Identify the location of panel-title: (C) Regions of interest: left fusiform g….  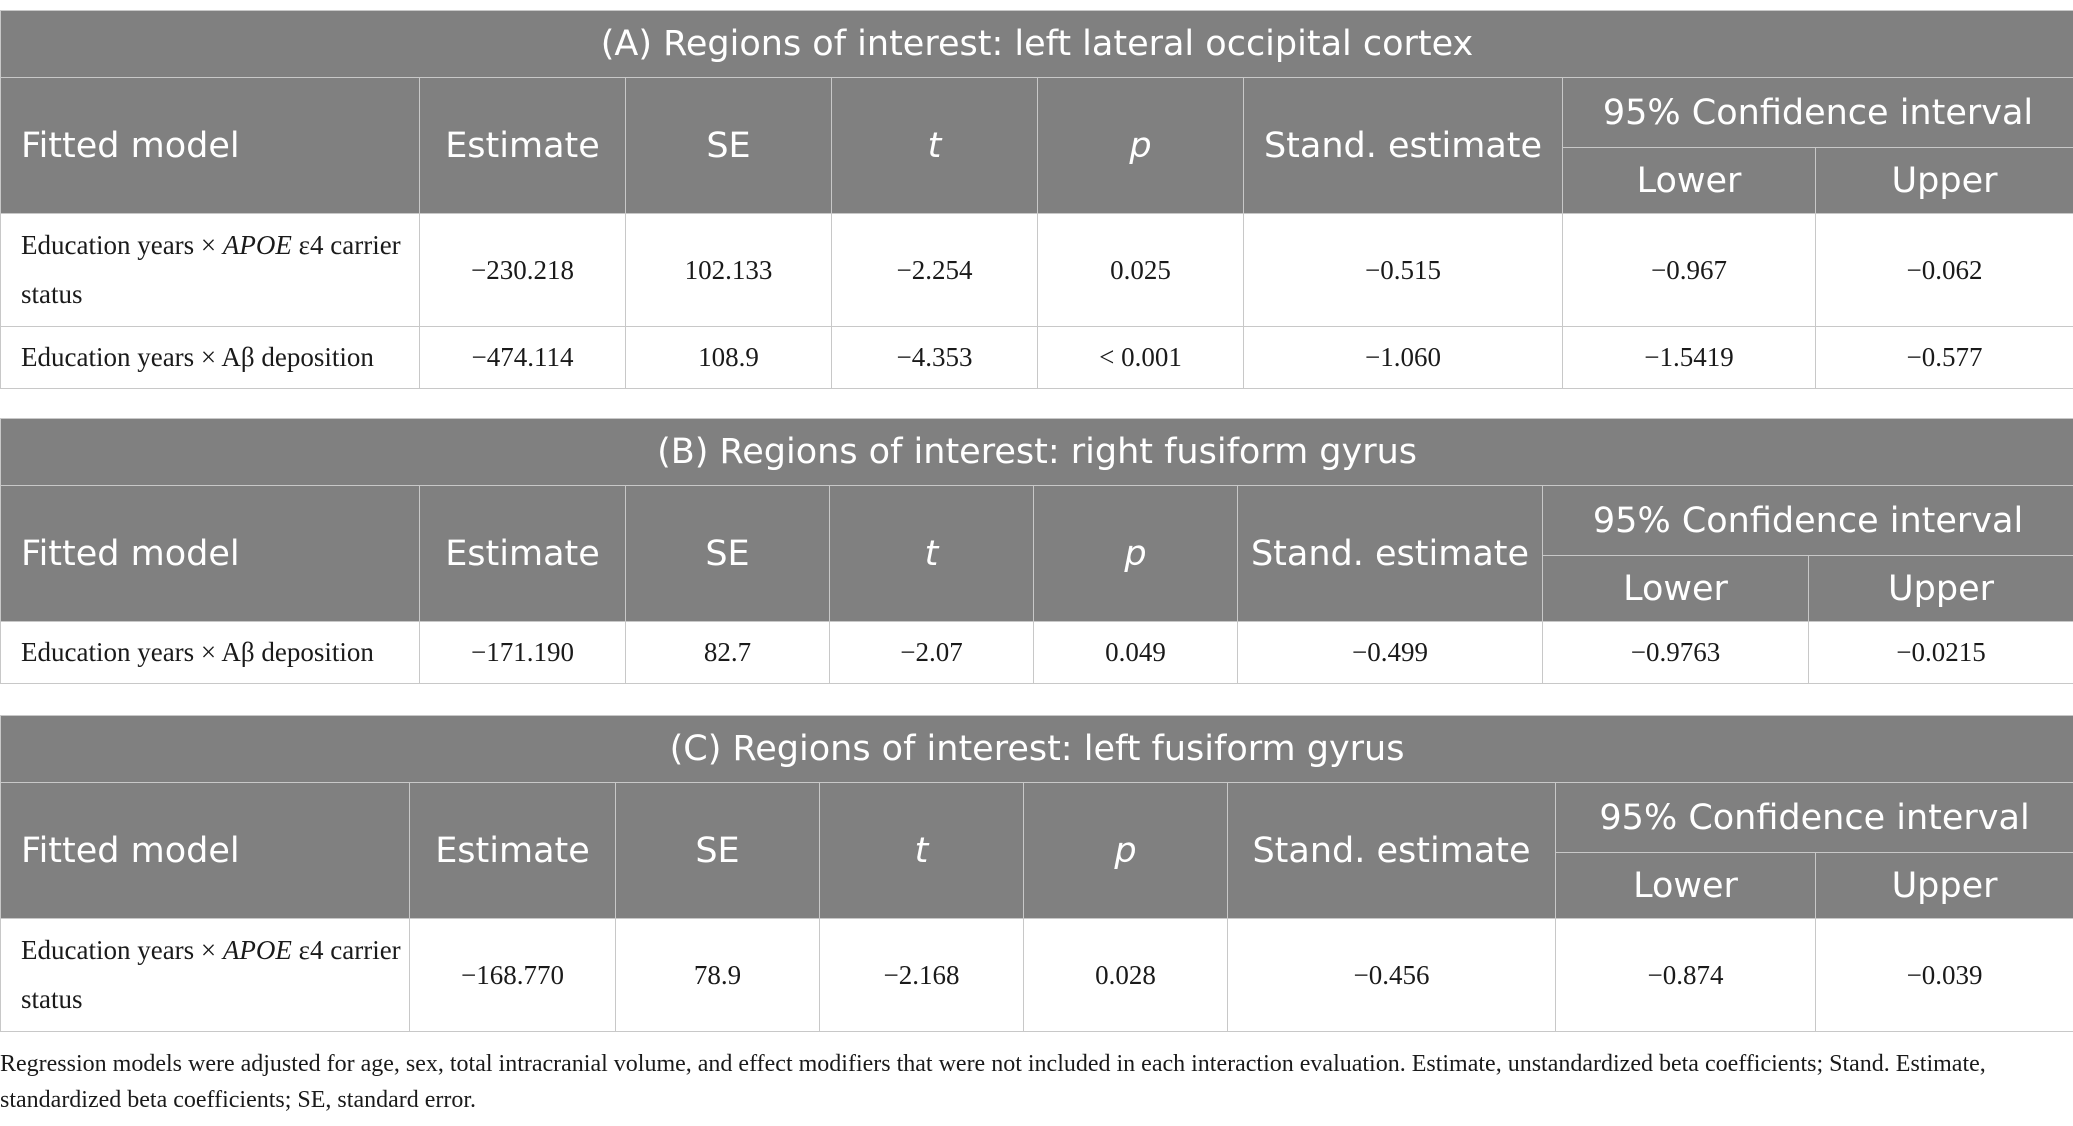
(1036, 749).